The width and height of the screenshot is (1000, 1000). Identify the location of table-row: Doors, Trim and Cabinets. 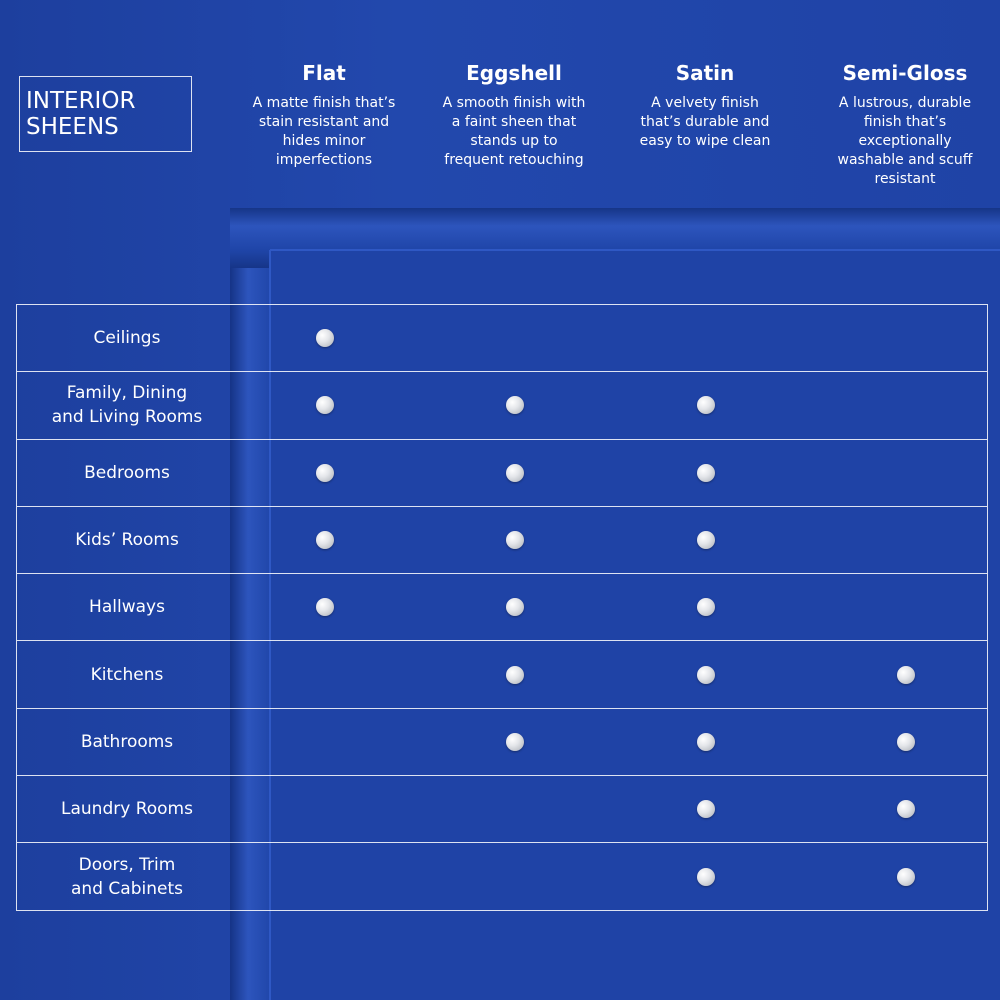
(502, 876).